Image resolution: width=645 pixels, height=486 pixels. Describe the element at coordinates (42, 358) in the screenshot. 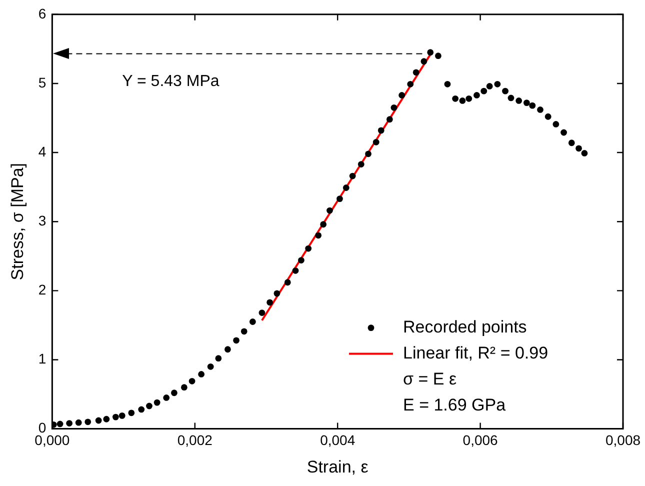

I see `y-tick-label: 1` at that location.